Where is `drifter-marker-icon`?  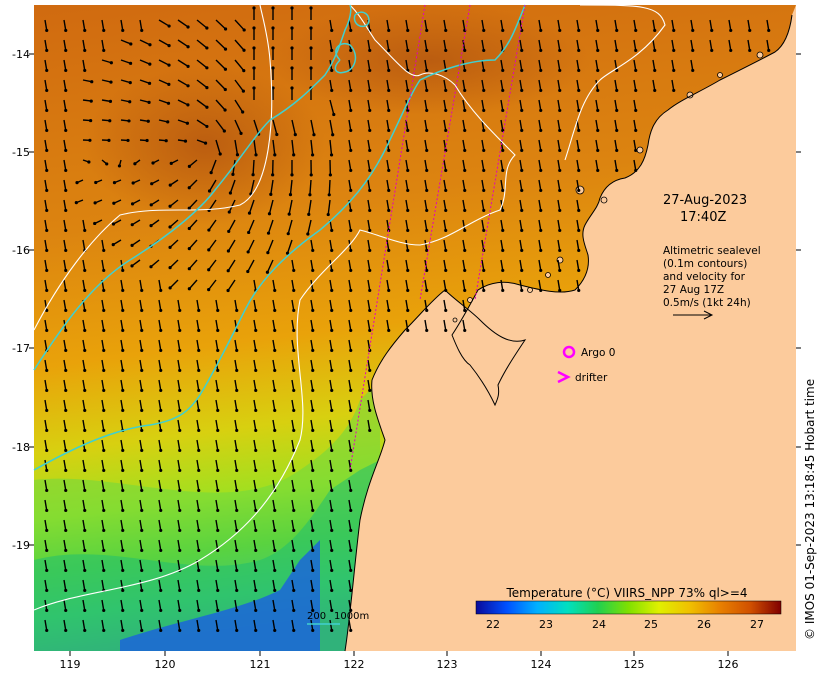 drifter-marker-icon is located at coordinates (564, 377).